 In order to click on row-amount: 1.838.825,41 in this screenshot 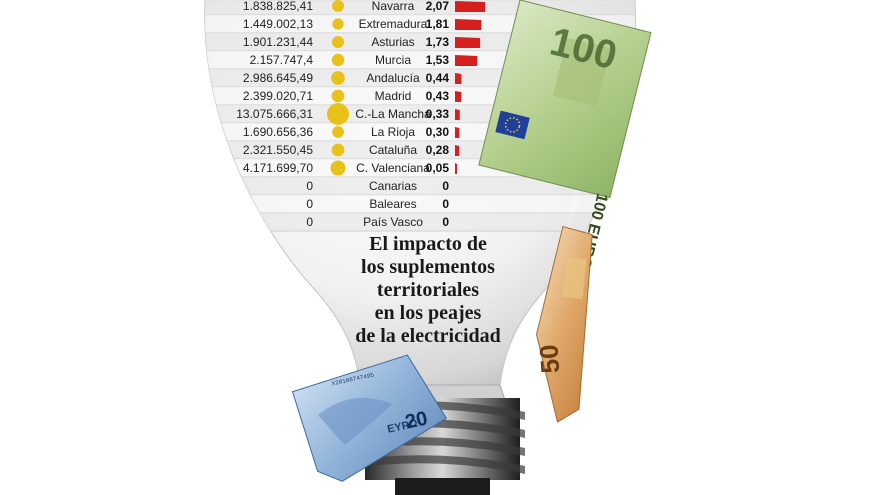, I will do `click(278, 6)`.